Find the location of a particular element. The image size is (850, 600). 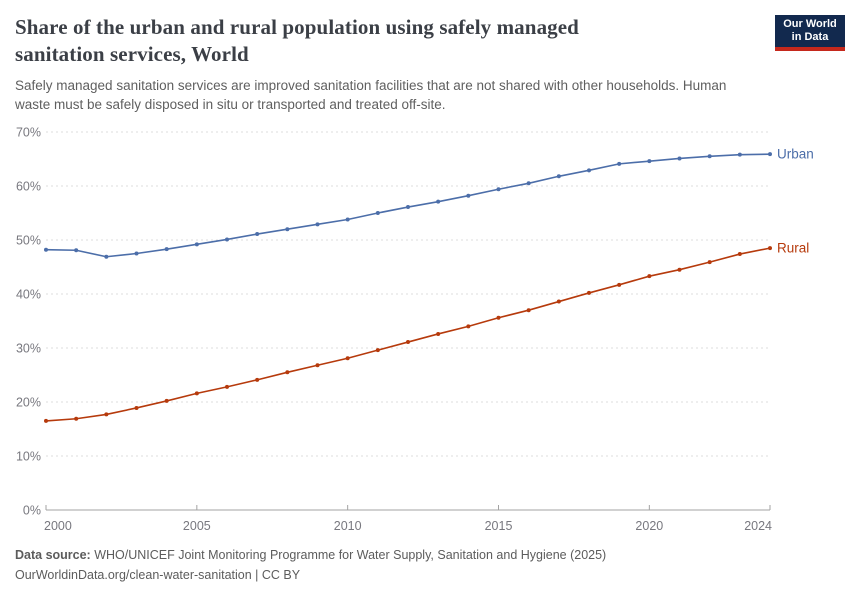

data-source-label: Data source: is located at coordinates (53, 555).